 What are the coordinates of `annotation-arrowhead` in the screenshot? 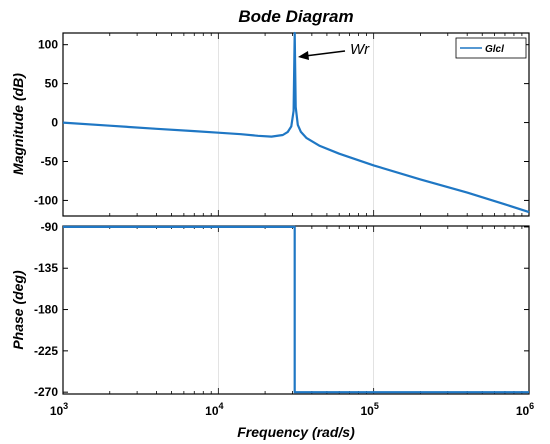 It's located at (303, 55).